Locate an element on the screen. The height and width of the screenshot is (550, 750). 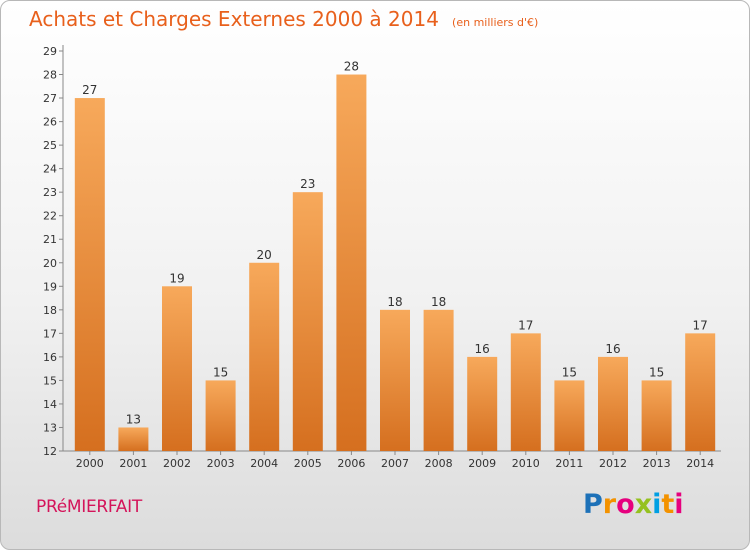
y-tick-label: 23 is located at coordinates (50, 192).